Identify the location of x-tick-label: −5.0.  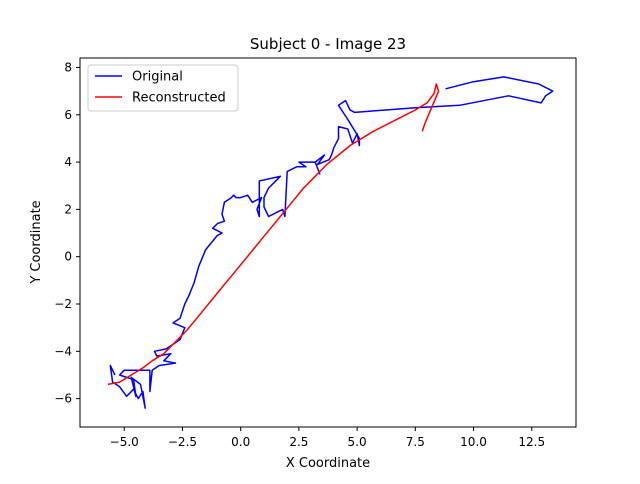
(124, 442).